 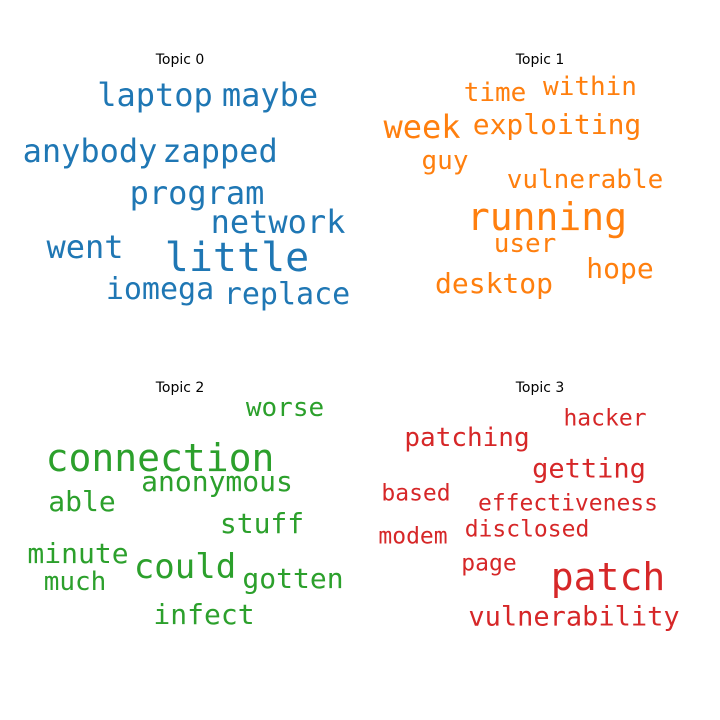 I want to click on word-minute: minute, so click(x=78, y=553).